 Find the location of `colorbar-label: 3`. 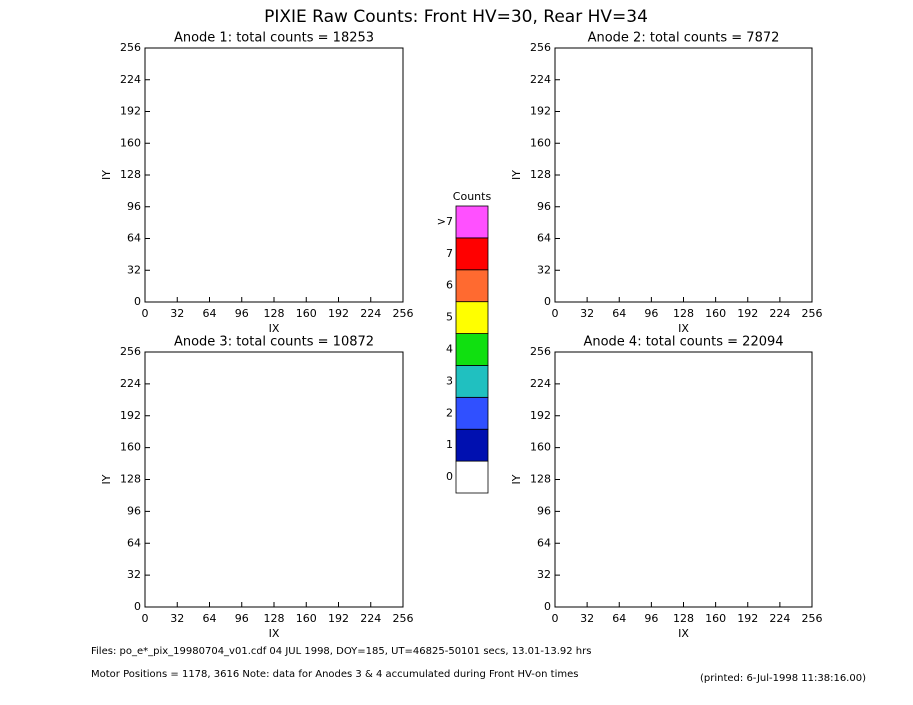

colorbar-label: 3 is located at coordinates (449, 380).